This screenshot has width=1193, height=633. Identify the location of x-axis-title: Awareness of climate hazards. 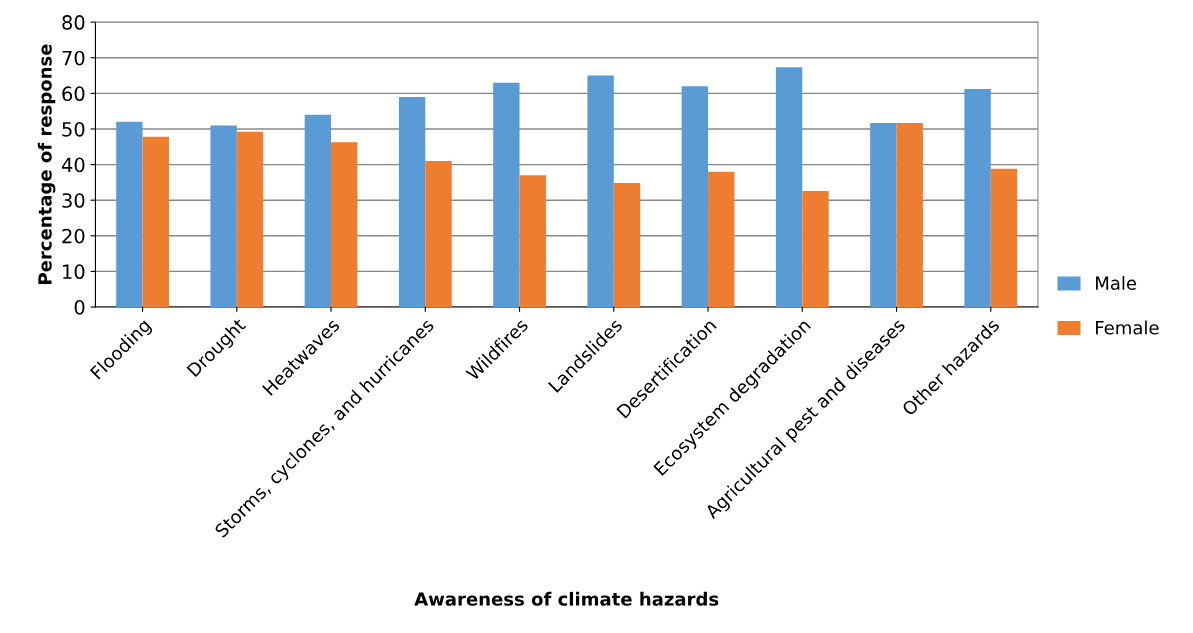
(566, 598).